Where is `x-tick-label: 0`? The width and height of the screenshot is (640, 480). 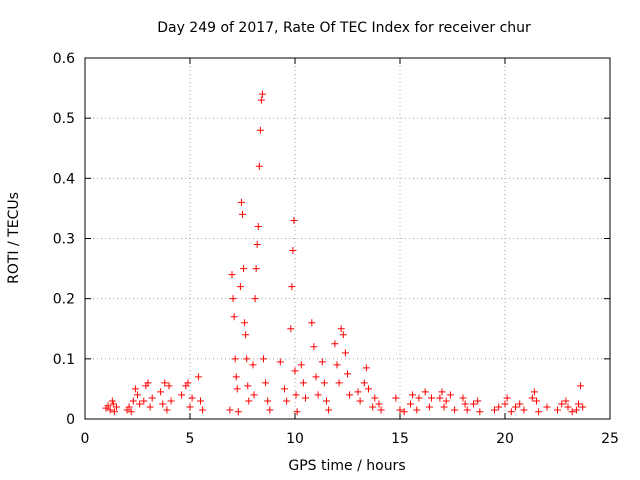 x-tick-label: 0 is located at coordinates (85, 439).